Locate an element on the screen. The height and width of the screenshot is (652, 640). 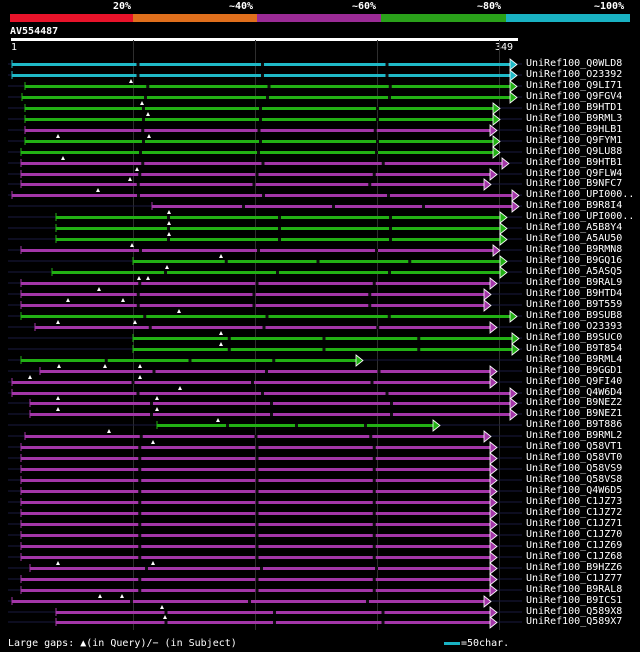
hit-label: UniRef100_B9GQ16 is located at coordinates (574, 260).